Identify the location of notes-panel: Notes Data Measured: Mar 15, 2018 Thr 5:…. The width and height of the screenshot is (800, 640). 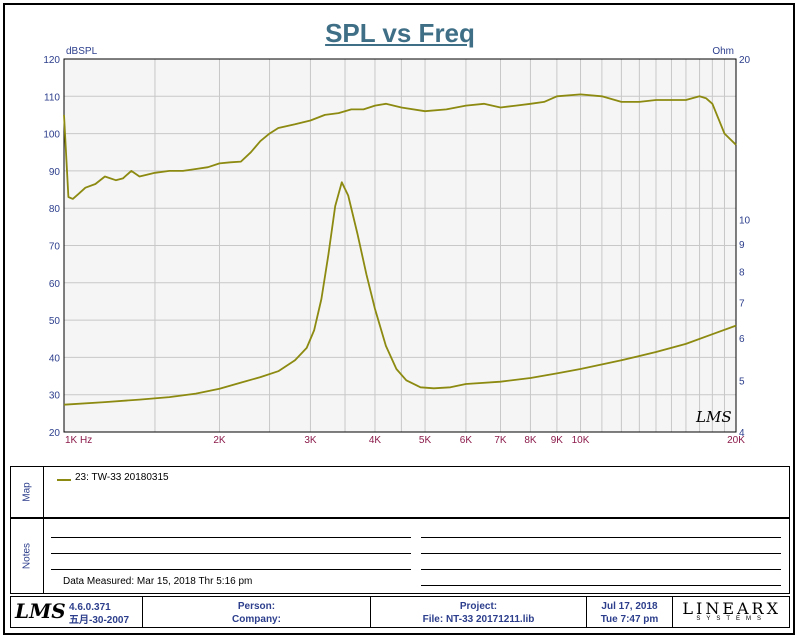
(400, 556).